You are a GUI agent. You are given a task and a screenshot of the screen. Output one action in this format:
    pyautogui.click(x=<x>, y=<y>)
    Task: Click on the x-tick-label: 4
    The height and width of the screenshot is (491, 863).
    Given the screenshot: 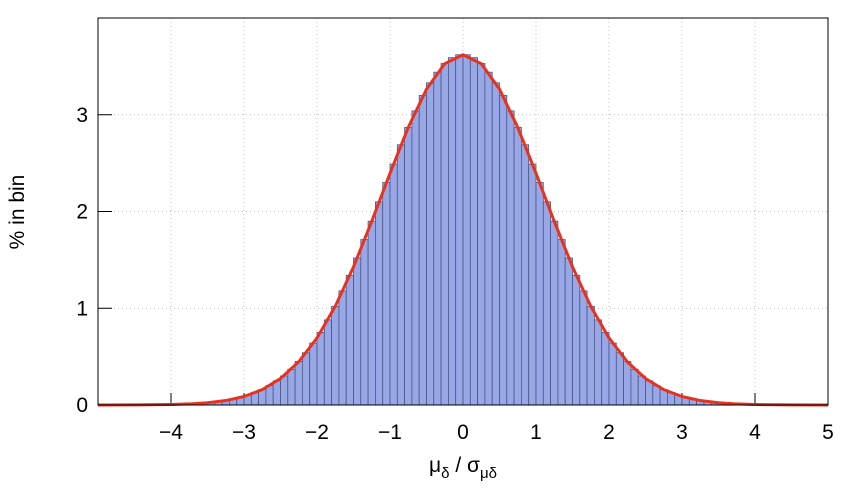 What is the action you would take?
    pyautogui.click(x=755, y=432)
    